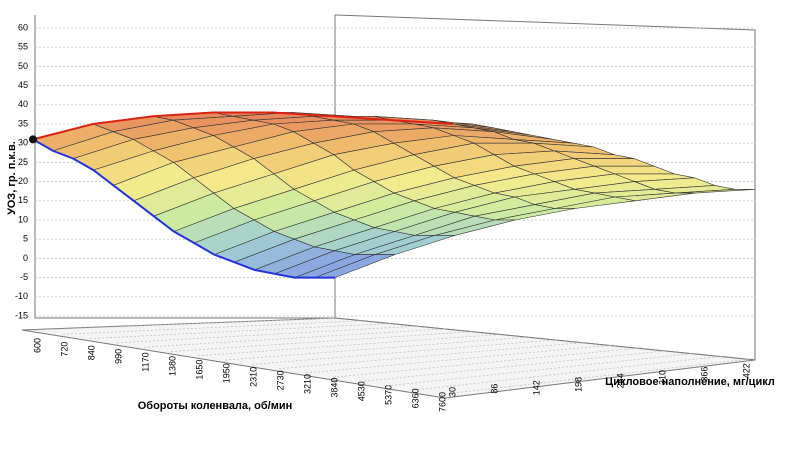  What do you see at coordinates (37, 345) in the screenshot?
I see `x-tick-label: 600` at bounding box center [37, 345].